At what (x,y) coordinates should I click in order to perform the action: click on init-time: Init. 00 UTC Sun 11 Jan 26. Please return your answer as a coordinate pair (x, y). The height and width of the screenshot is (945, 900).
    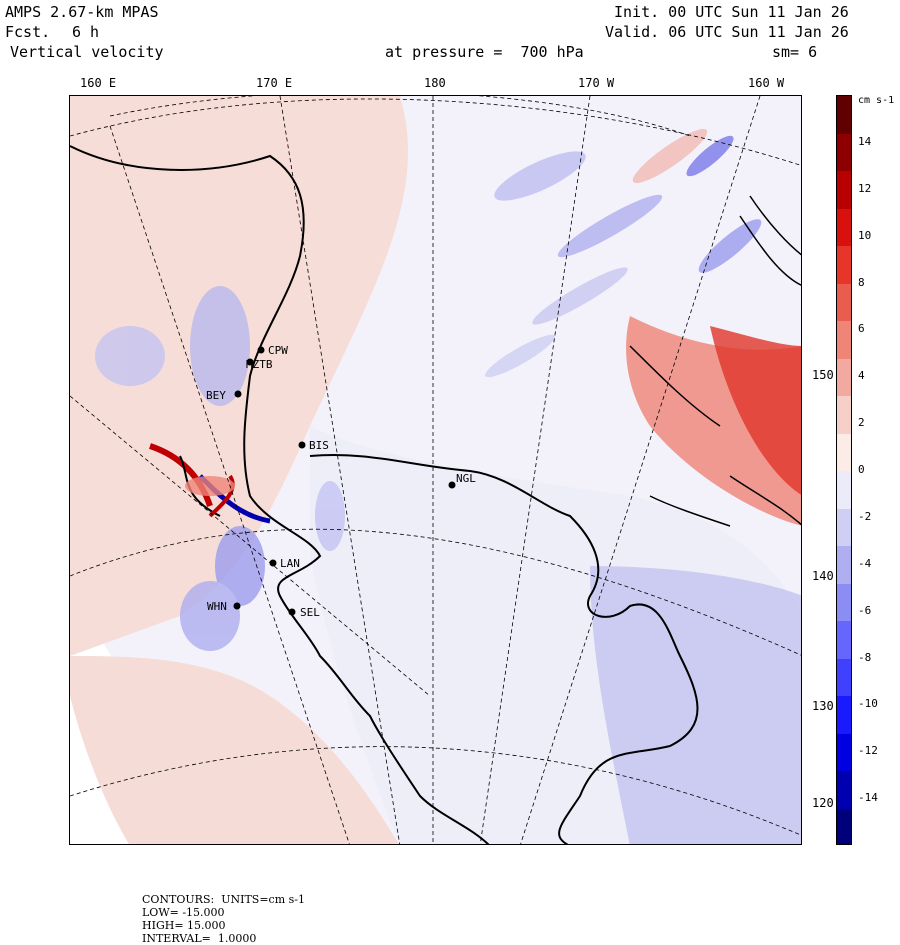
    Looking at the image, I should click on (731, 12).